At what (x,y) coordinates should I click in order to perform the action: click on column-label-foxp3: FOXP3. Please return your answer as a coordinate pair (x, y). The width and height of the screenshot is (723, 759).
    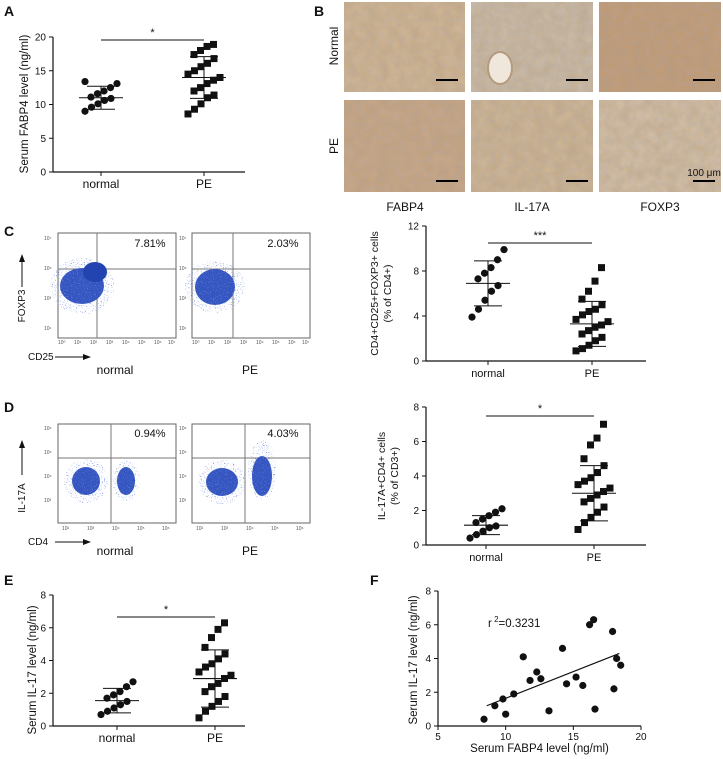
    Looking at the image, I should click on (660, 207).